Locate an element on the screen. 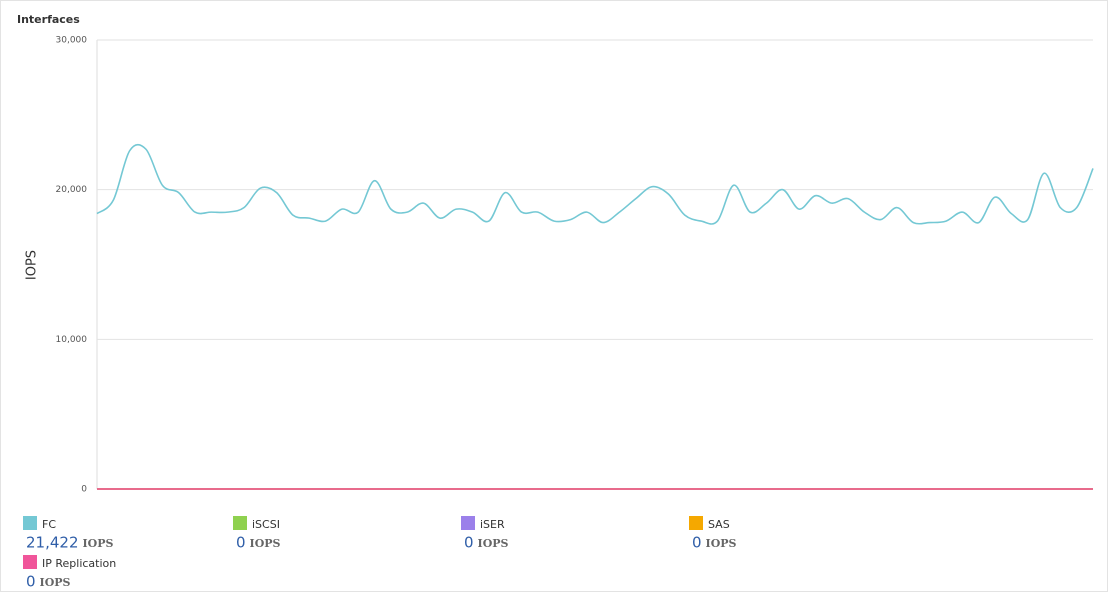  chart-title: Interfaces is located at coordinates (48, 19).